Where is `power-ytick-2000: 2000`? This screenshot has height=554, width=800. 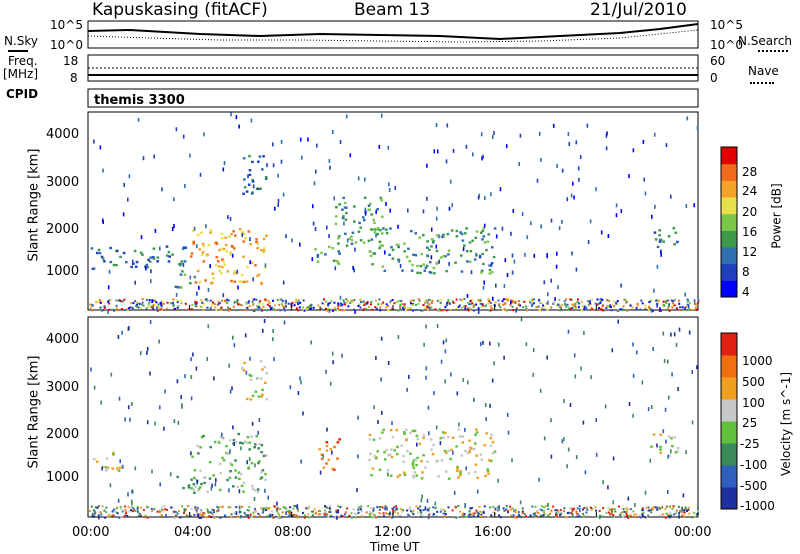
power-ytick-2000: 2000 is located at coordinates (63, 229).